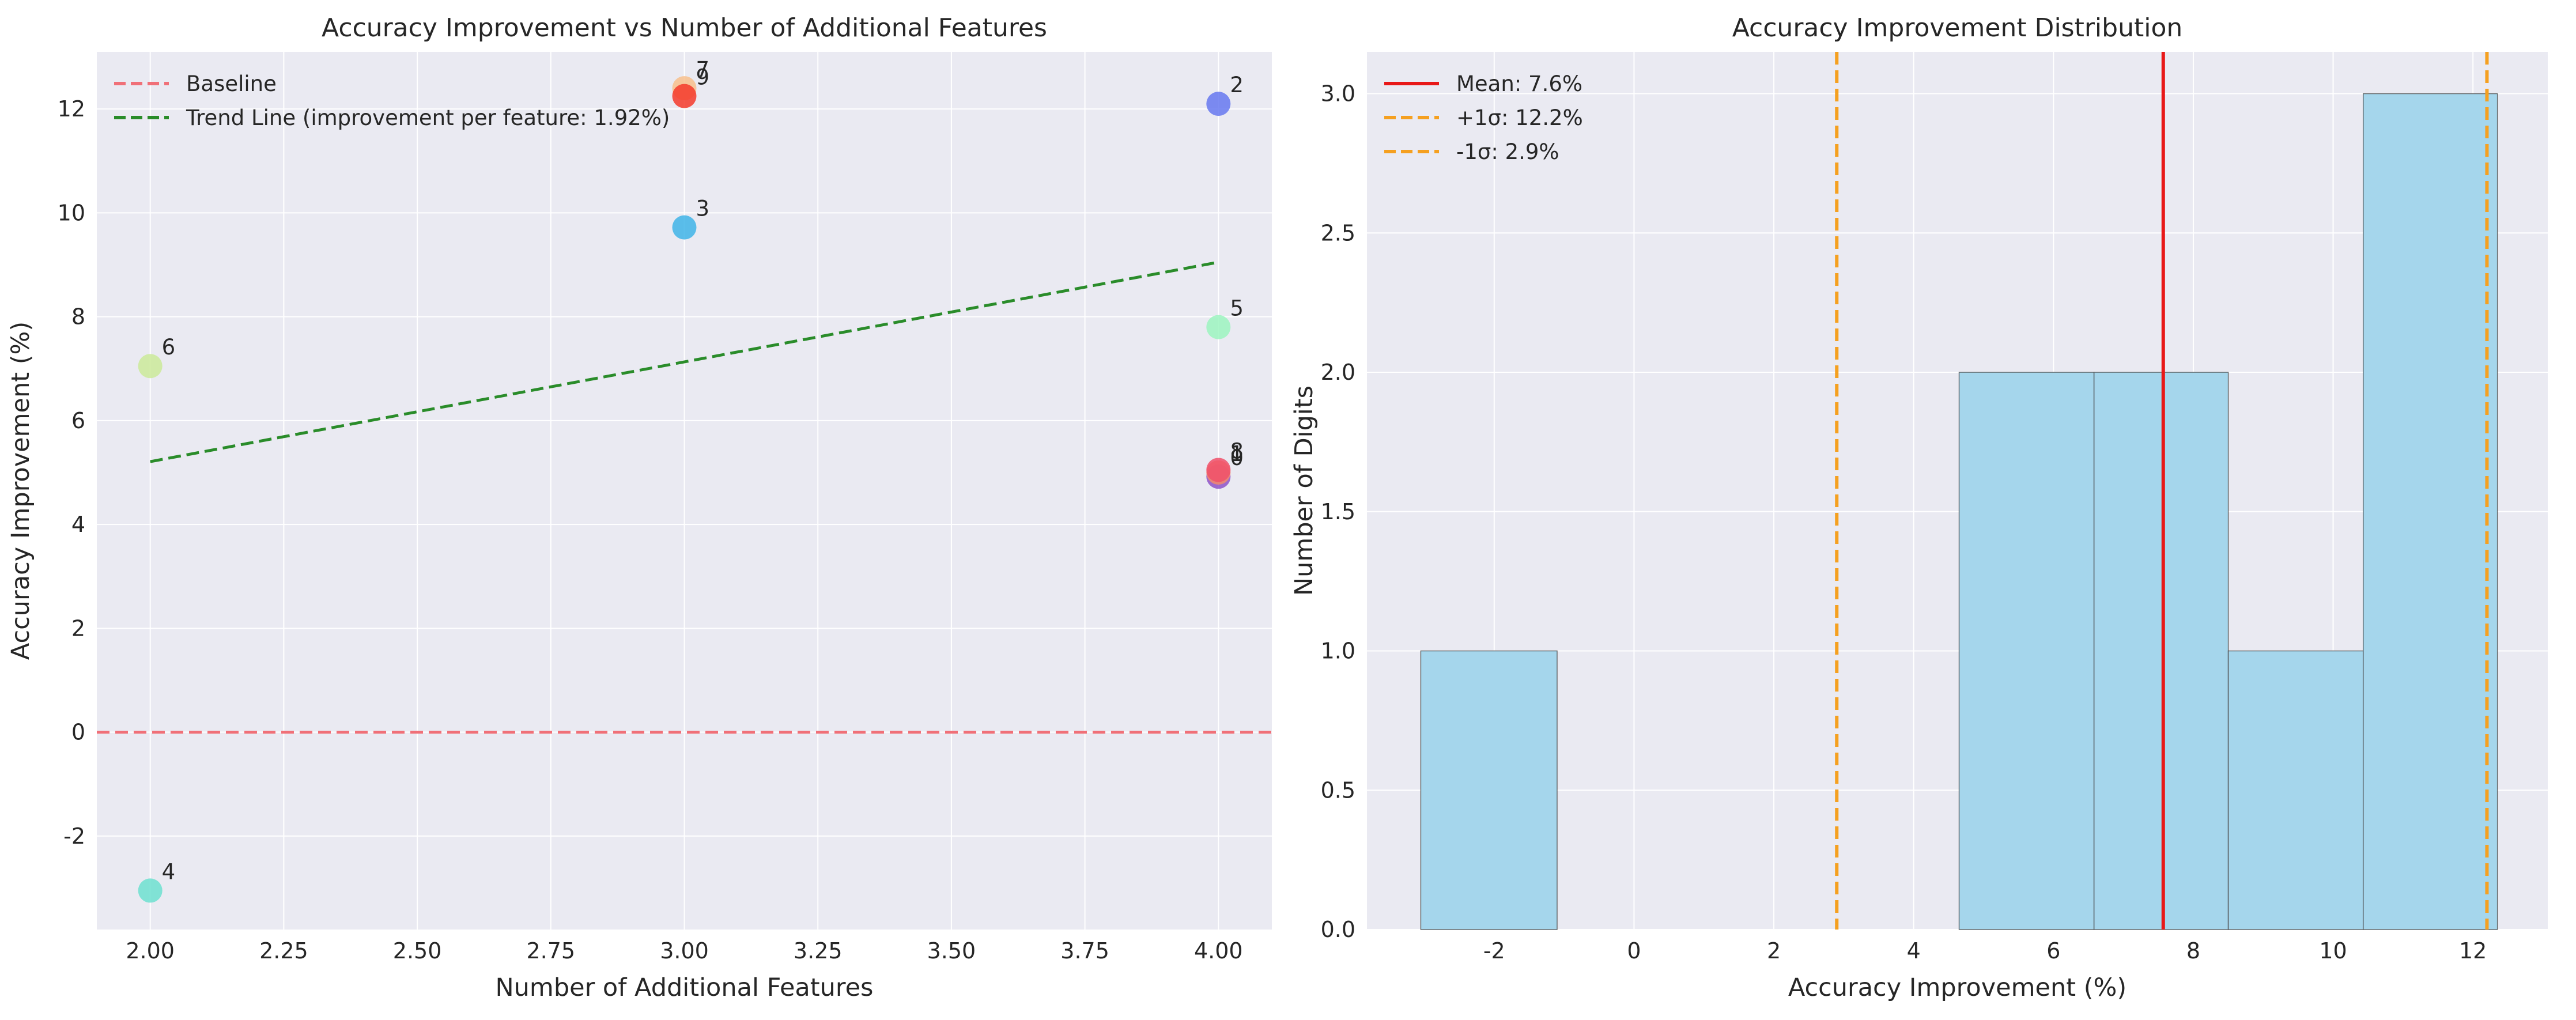 The width and height of the screenshot is (2576, 1020). I want to click on point-label: 6, so click(169, 347).